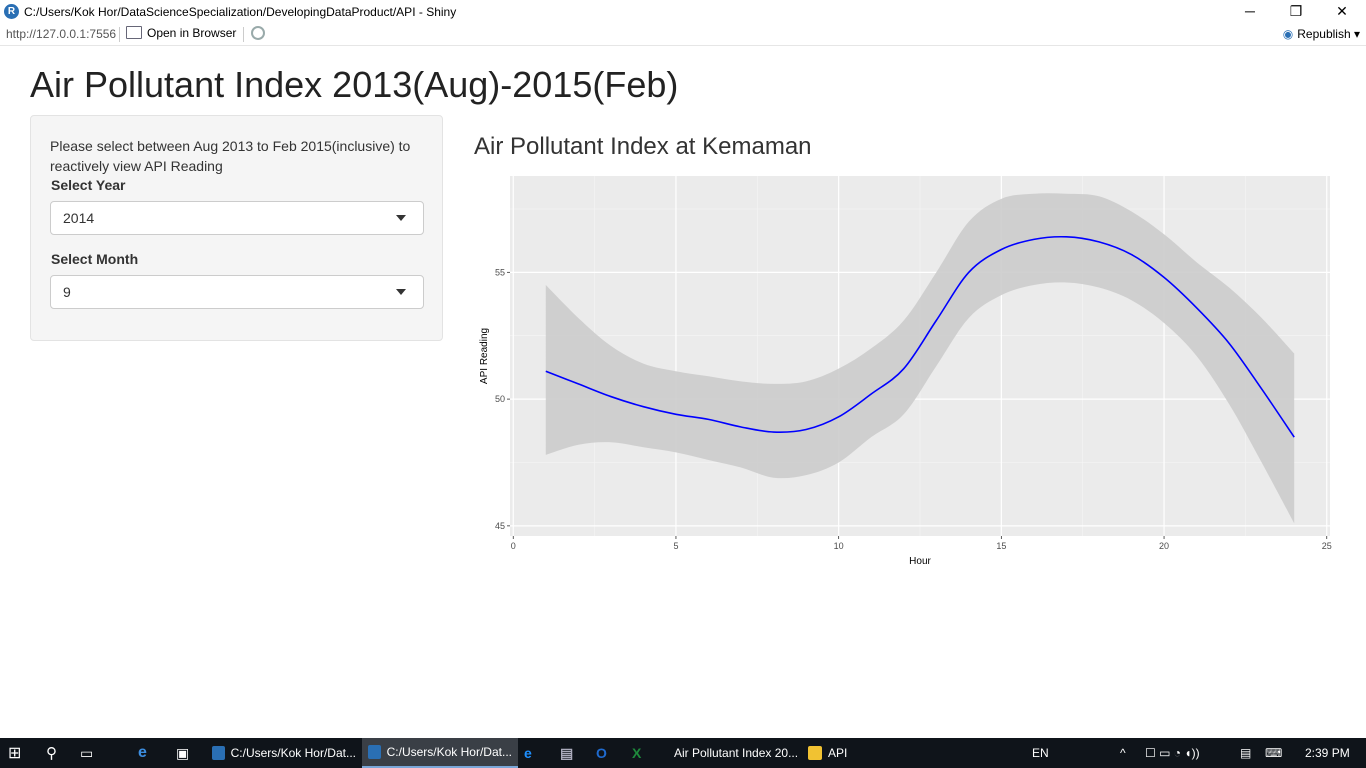 The image size is (1366, 768). I want to click on open-in-browser-button: Open in Browser, so click(181, 33).